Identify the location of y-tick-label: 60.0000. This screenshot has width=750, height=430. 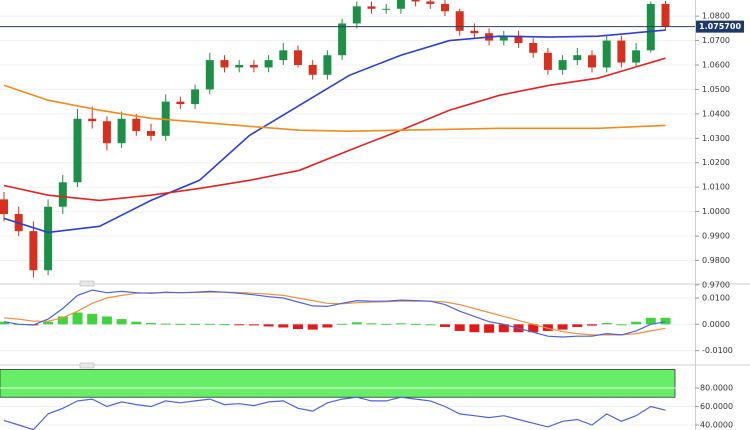
(716, 406).